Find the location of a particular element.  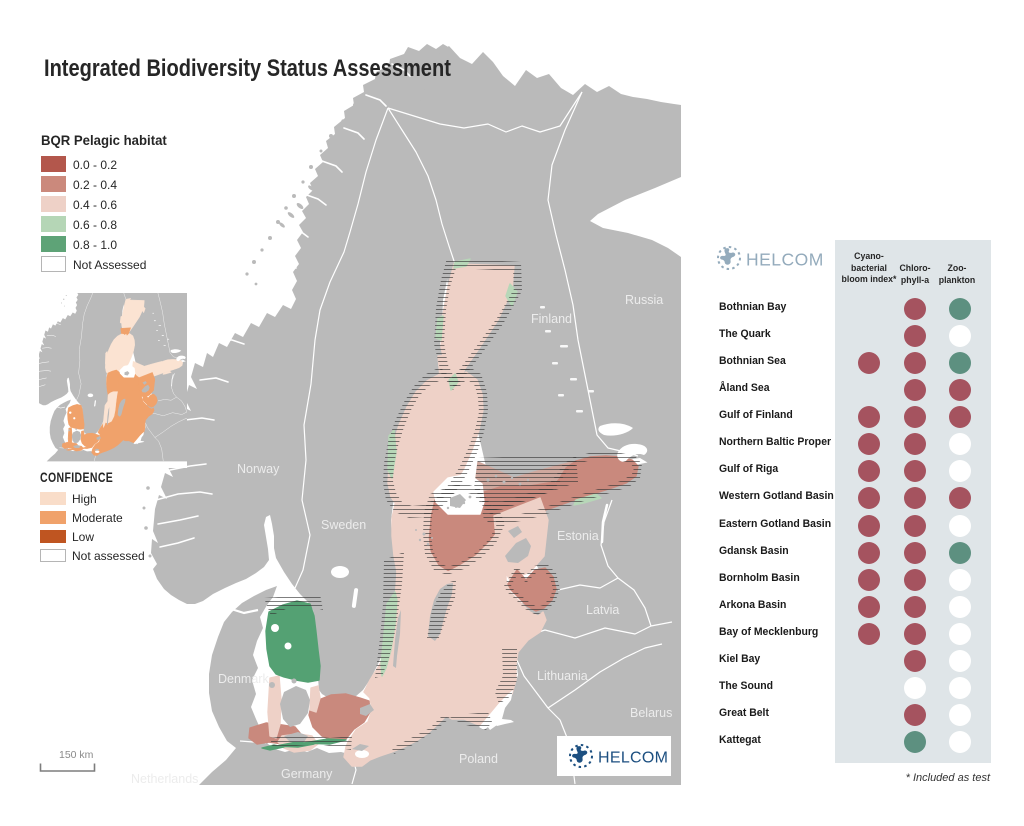

svg-text: Germany is located at coordinates (307, 774).